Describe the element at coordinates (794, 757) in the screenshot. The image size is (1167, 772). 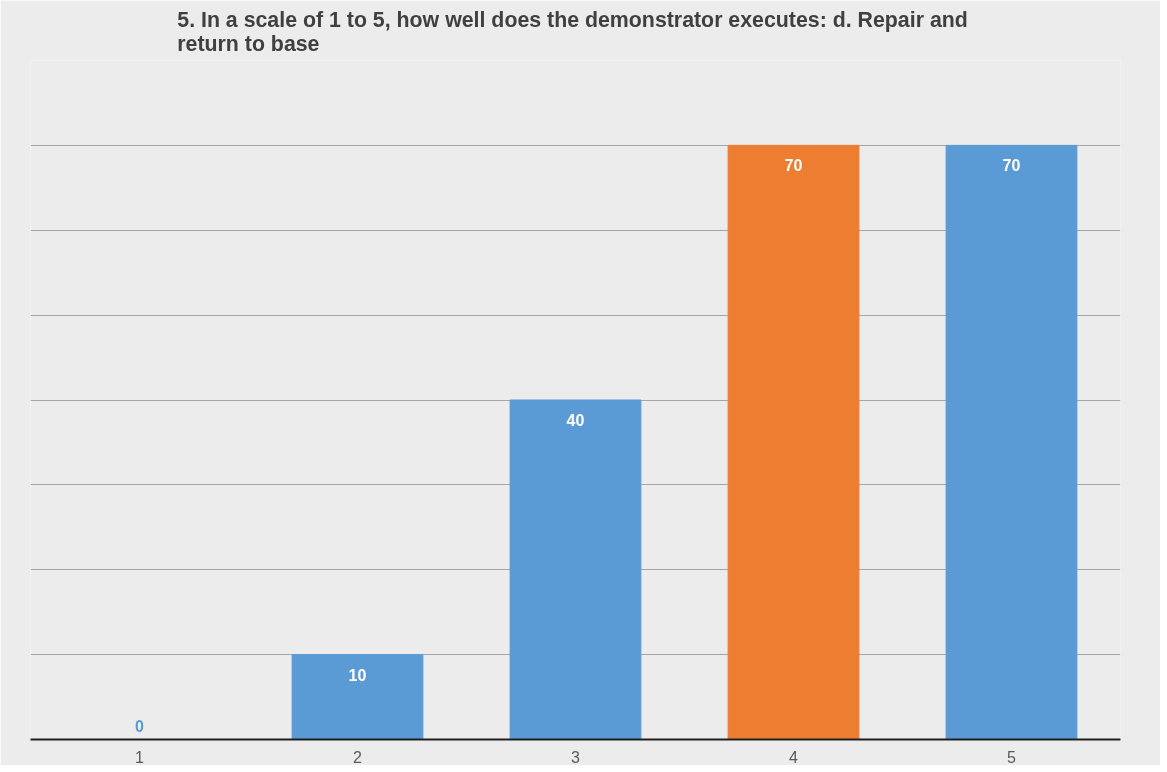
I see `x-tick-label: 4` at that location.